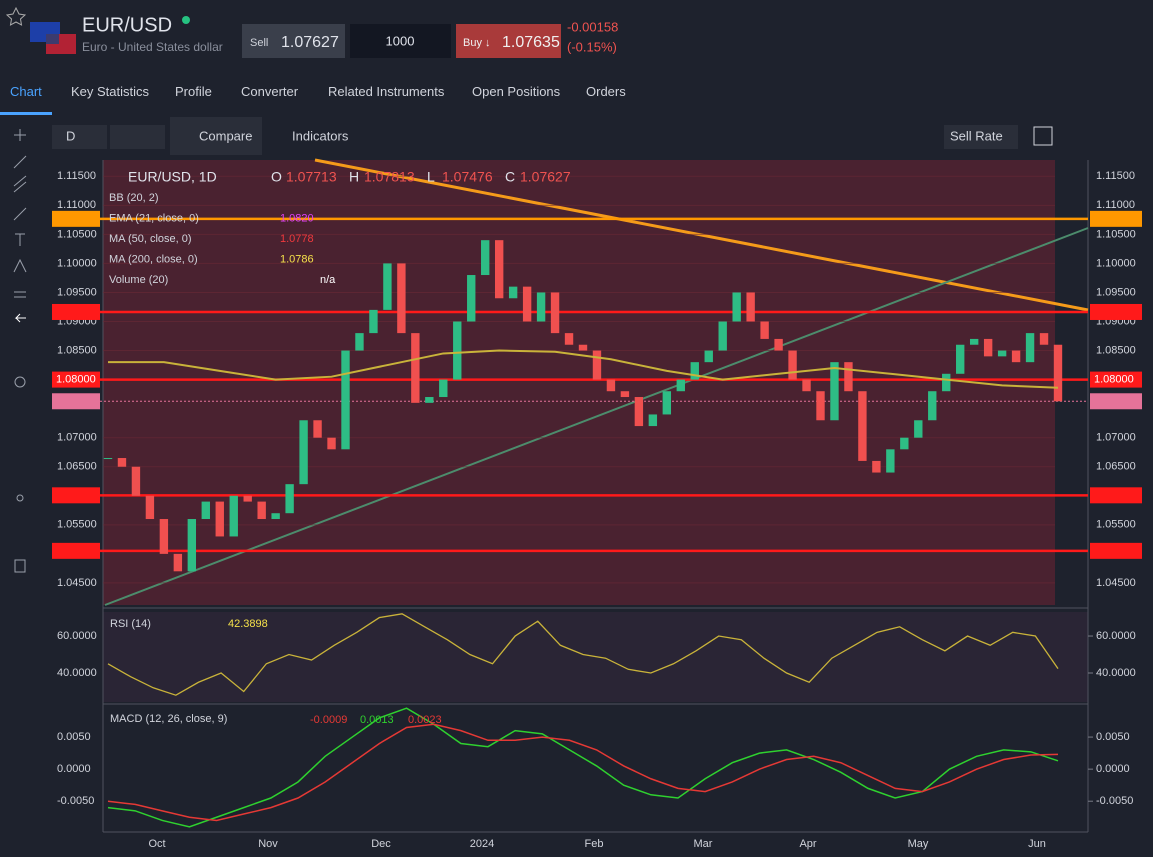 This screenshot has width=1153, height=857. What do you see at coordinates (431, 177) in the screenshot?
I see `ohlc-key: L` at bounding box center [431, 177].